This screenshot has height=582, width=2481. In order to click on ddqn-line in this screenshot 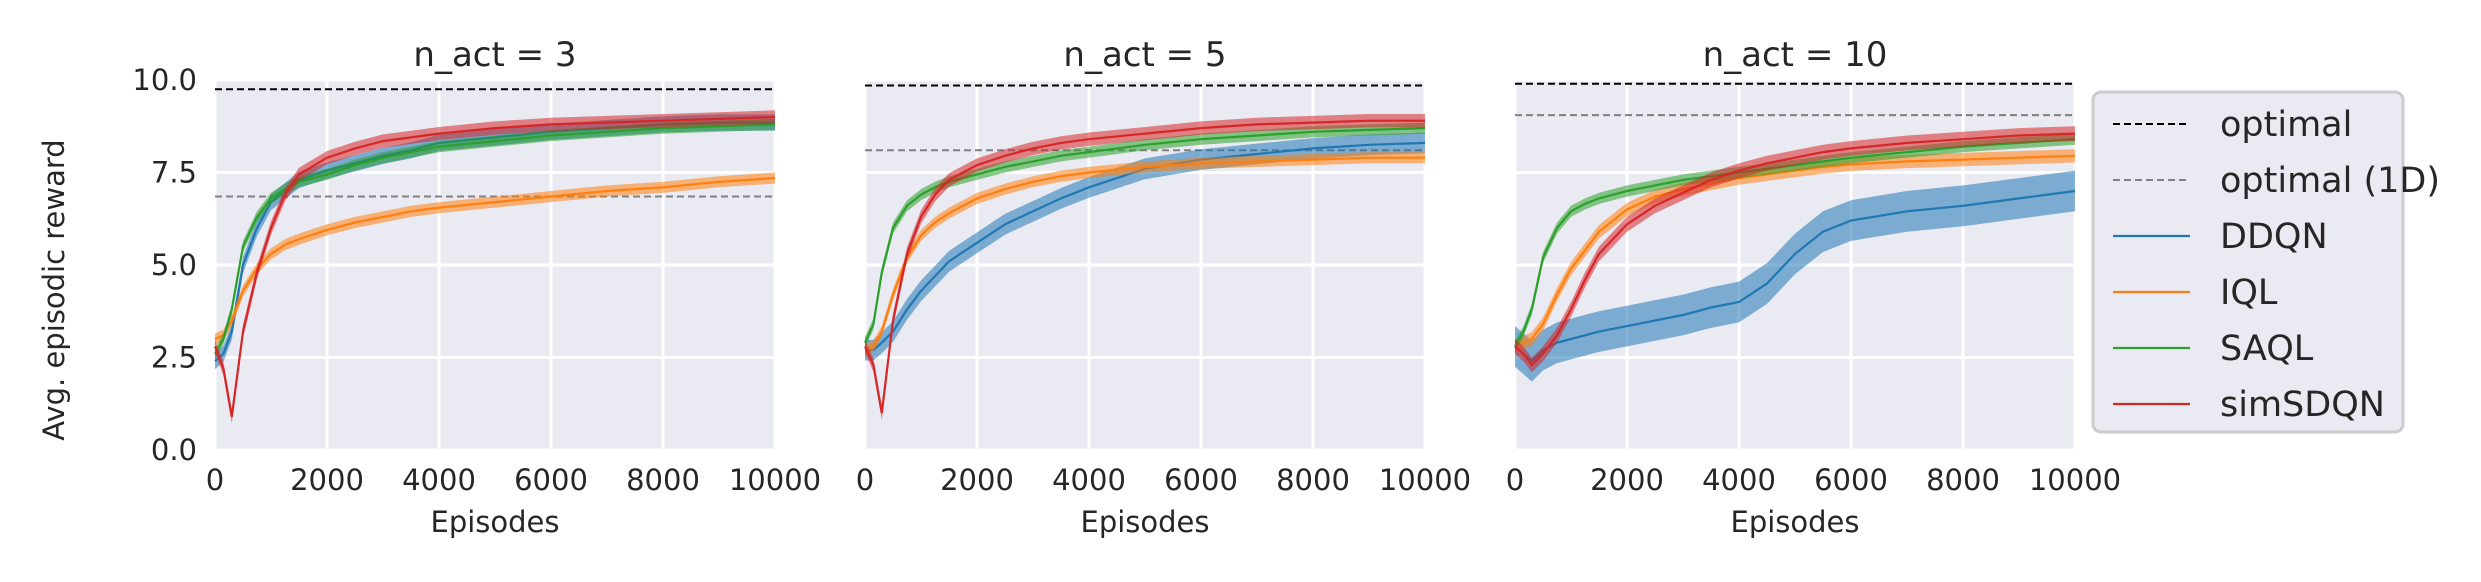, I will do `click(1145, 246)`.